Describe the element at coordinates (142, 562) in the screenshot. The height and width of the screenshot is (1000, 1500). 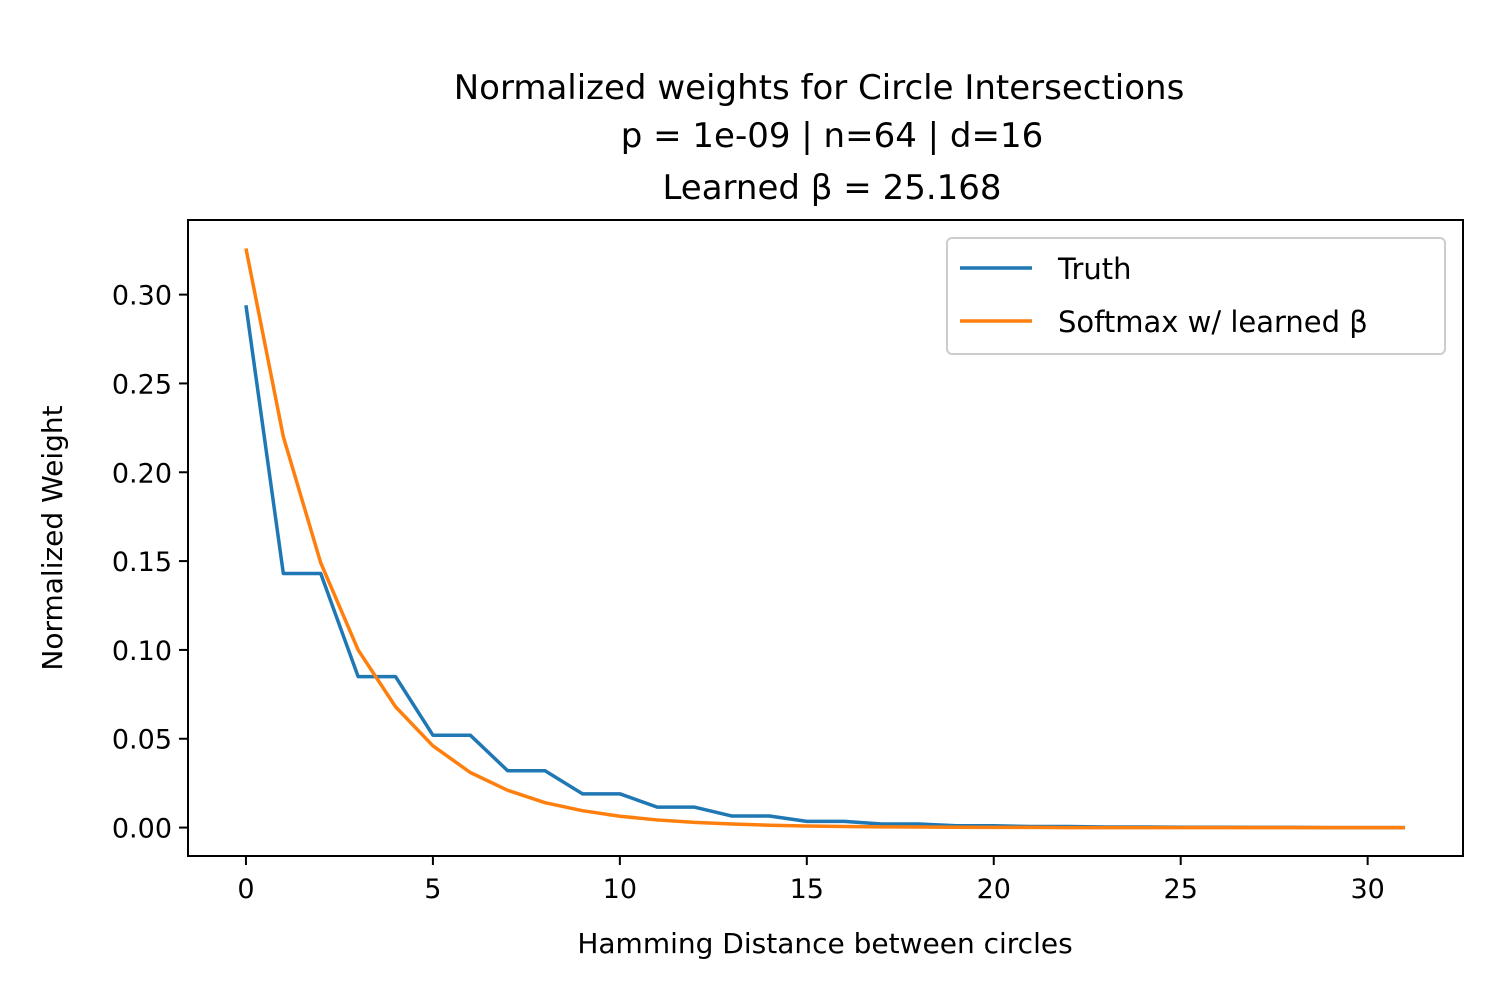
I see `y-tick-label: 0.15` at that location.